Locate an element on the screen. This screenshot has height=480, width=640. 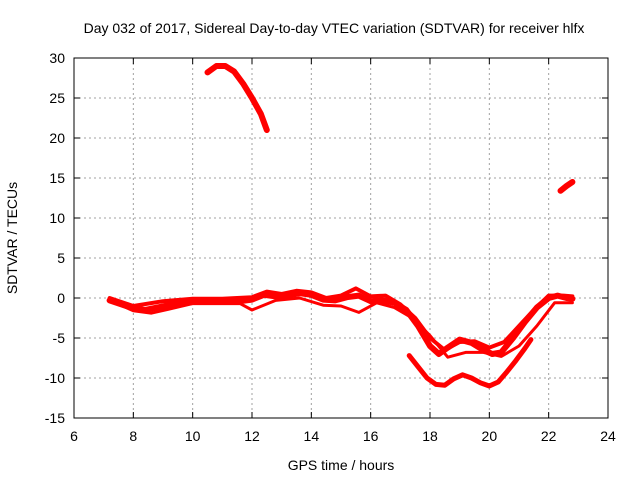
x-tick-label: 24 is located at coordinates (608, 436).